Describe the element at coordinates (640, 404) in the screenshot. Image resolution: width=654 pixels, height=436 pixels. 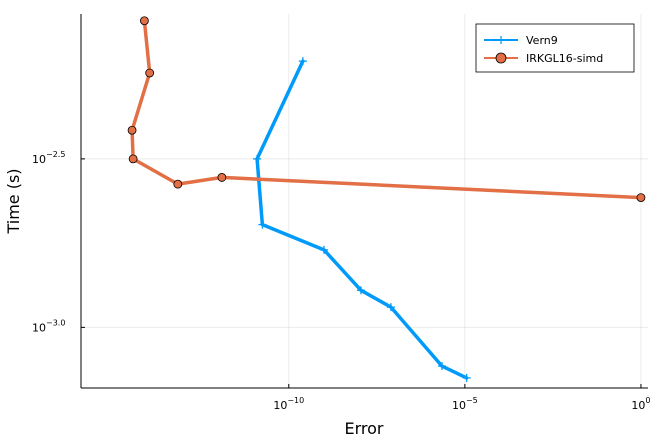
I see `x-tick-label: 10⁰` at that location.